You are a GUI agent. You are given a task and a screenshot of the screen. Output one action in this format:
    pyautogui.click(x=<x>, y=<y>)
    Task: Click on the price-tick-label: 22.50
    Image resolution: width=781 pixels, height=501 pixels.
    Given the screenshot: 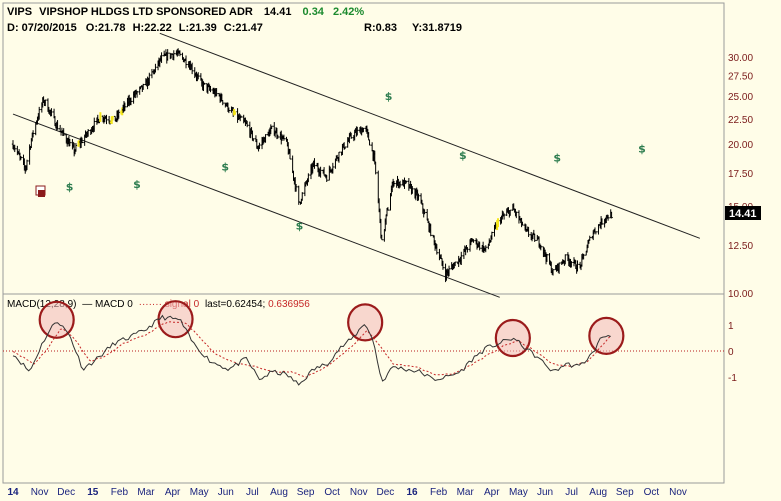 What is the action you would take?
    pyautogui.click(x=740, y=120)
    